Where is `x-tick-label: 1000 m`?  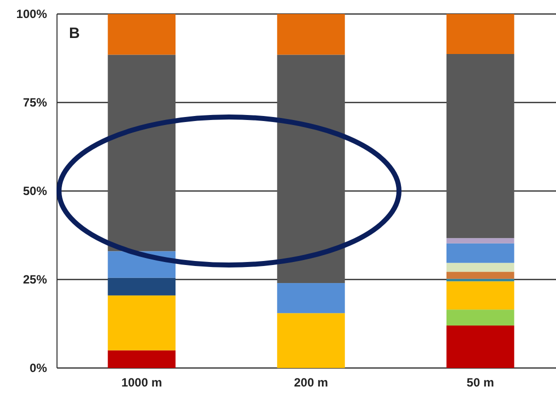 x-tick-label: 1000 m is located at coordinates (141, 383).